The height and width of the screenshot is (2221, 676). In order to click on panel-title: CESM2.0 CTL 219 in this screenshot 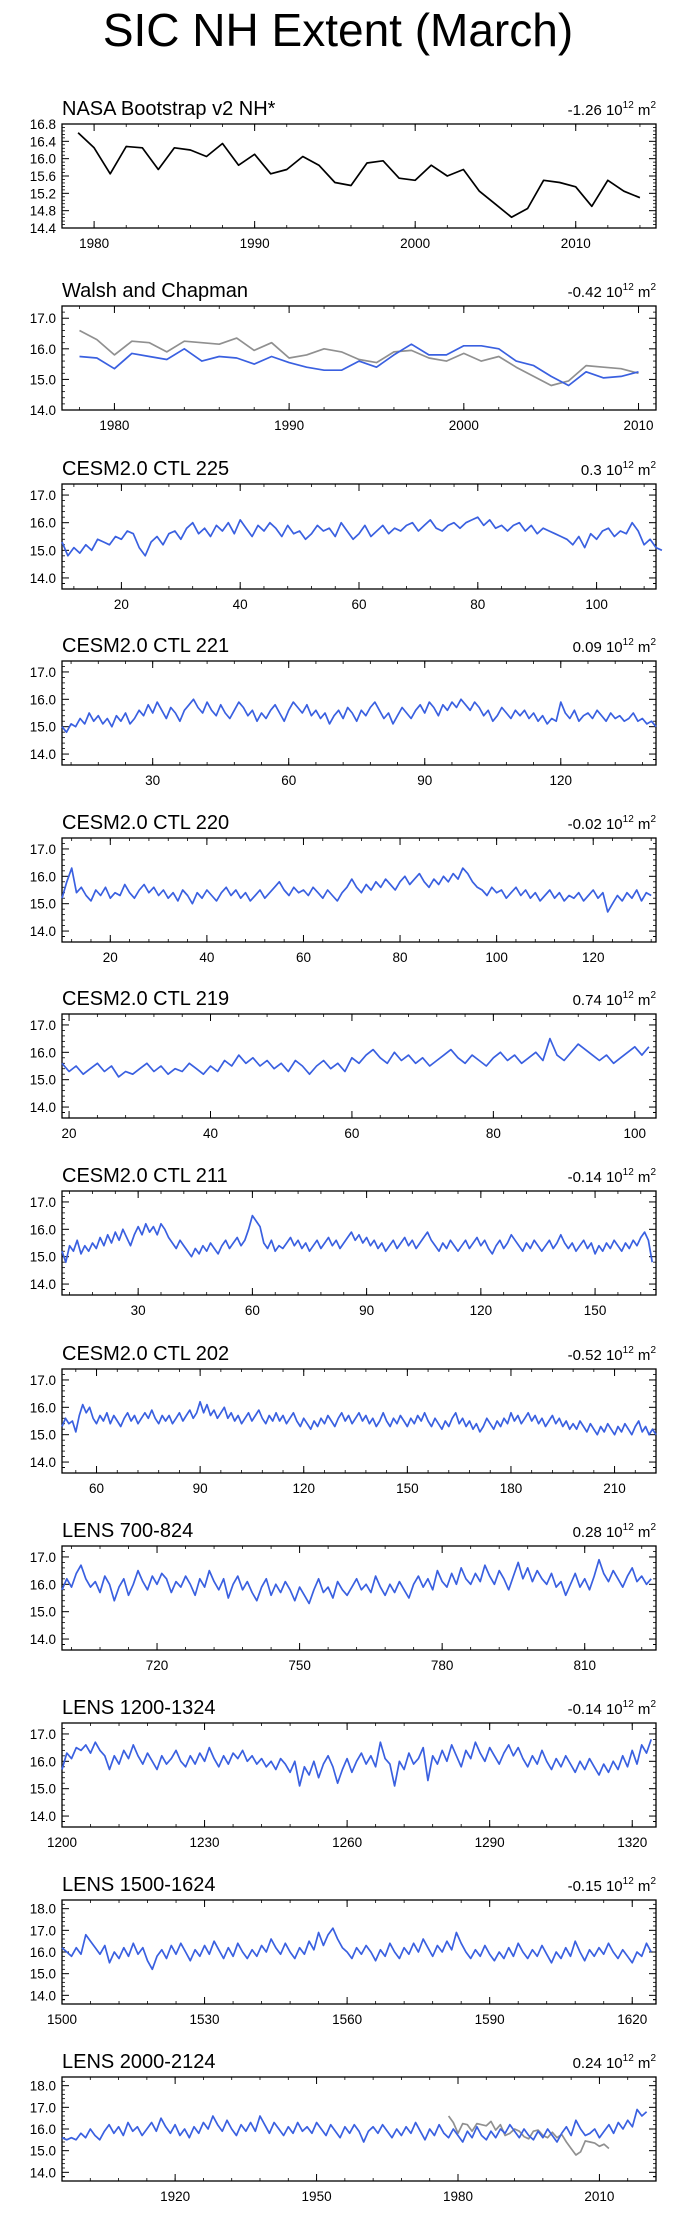, I will do `click(145, 999)`.